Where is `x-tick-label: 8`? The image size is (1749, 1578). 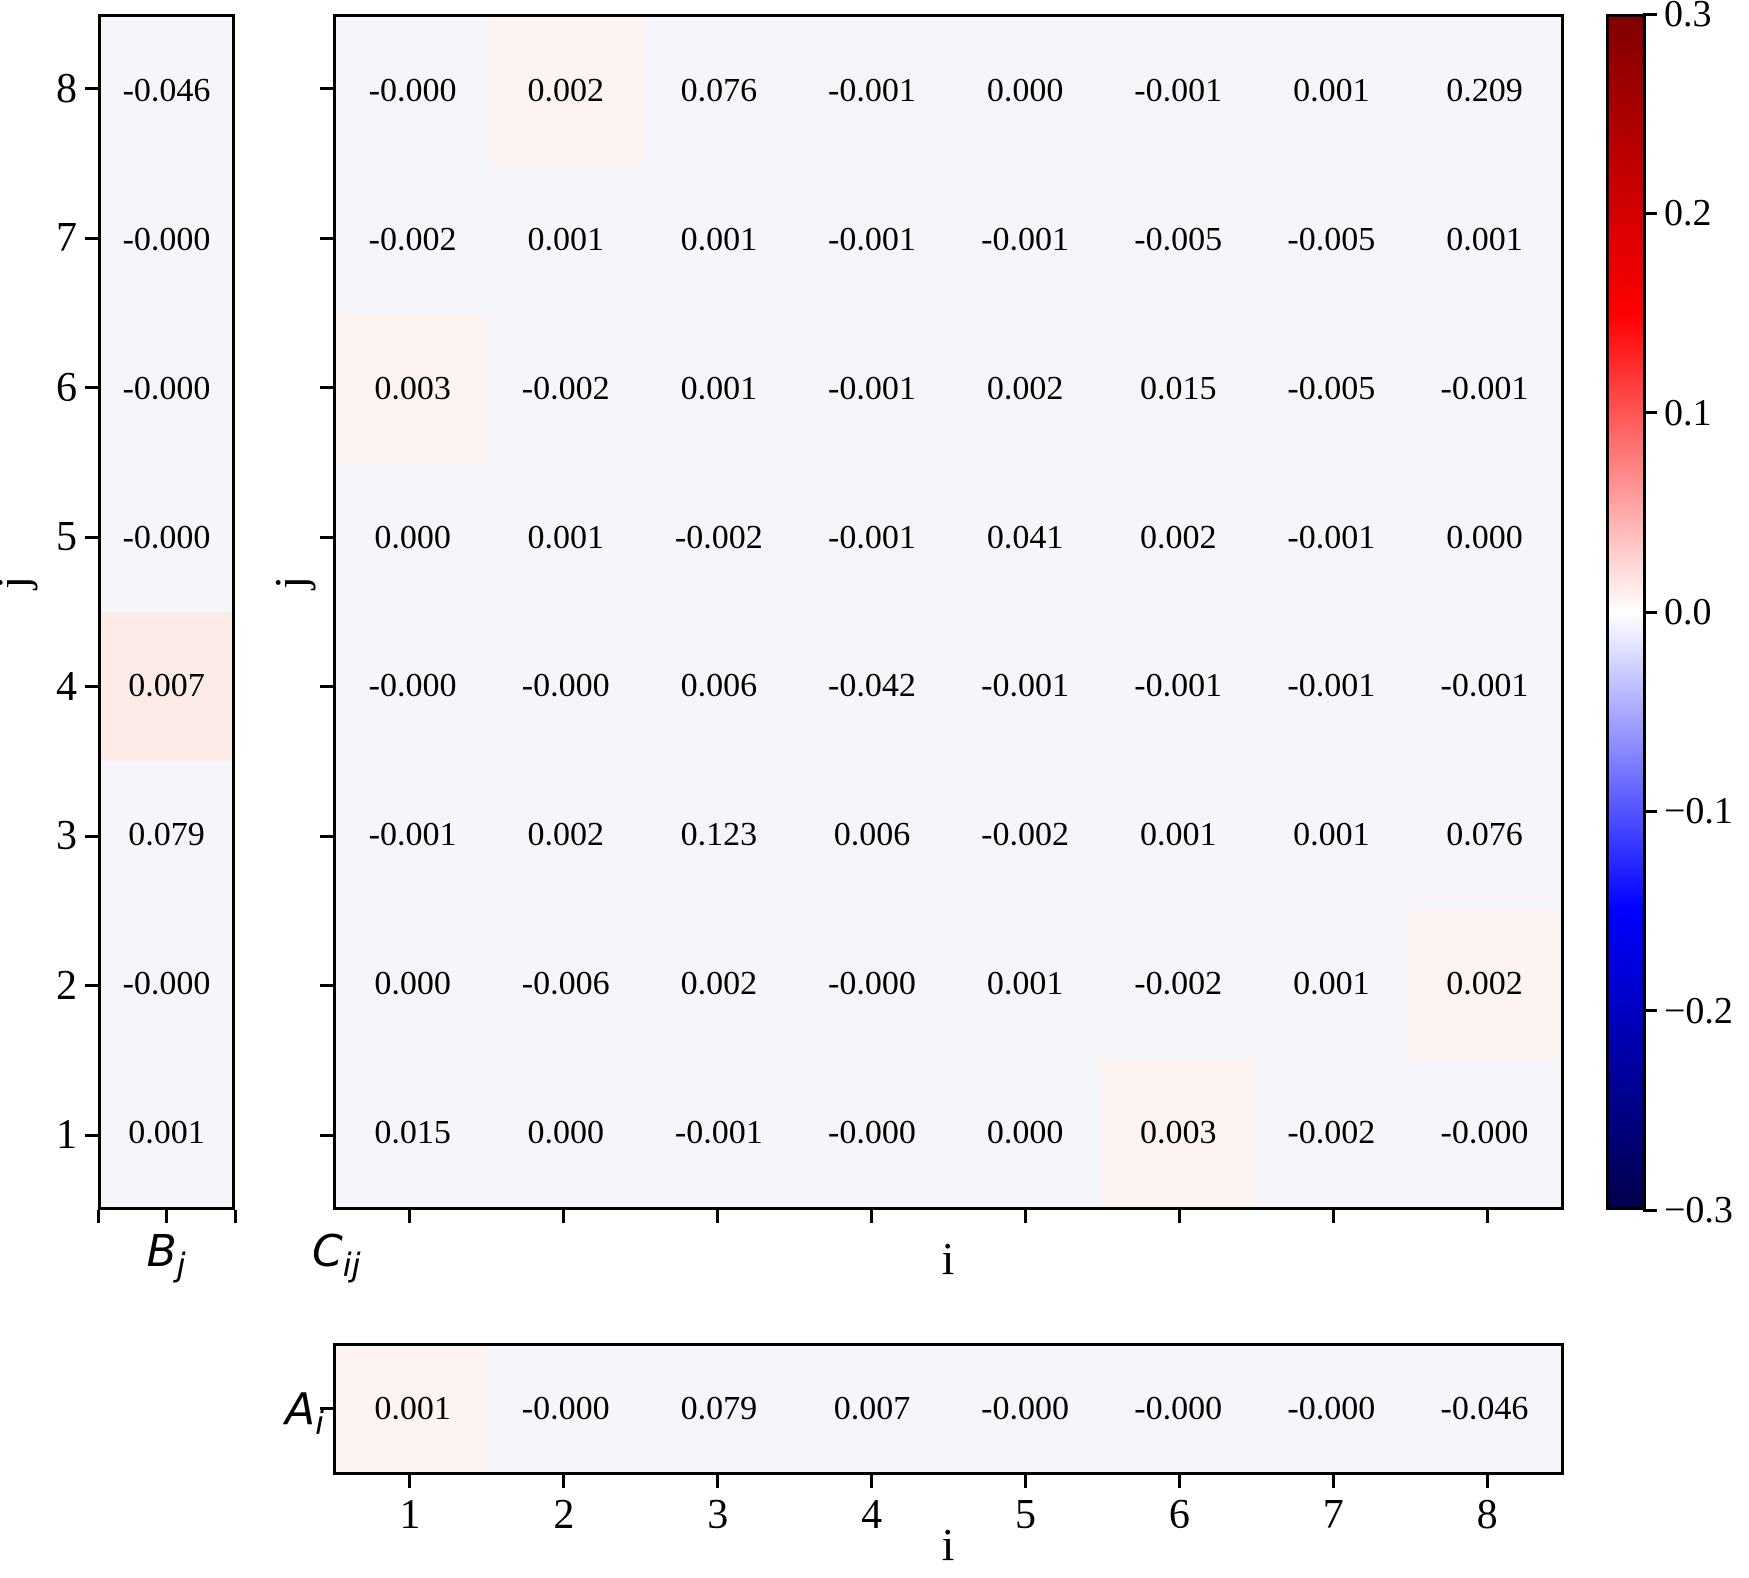
x-tick-label: 8 is located at coordinates (1487, 1515).